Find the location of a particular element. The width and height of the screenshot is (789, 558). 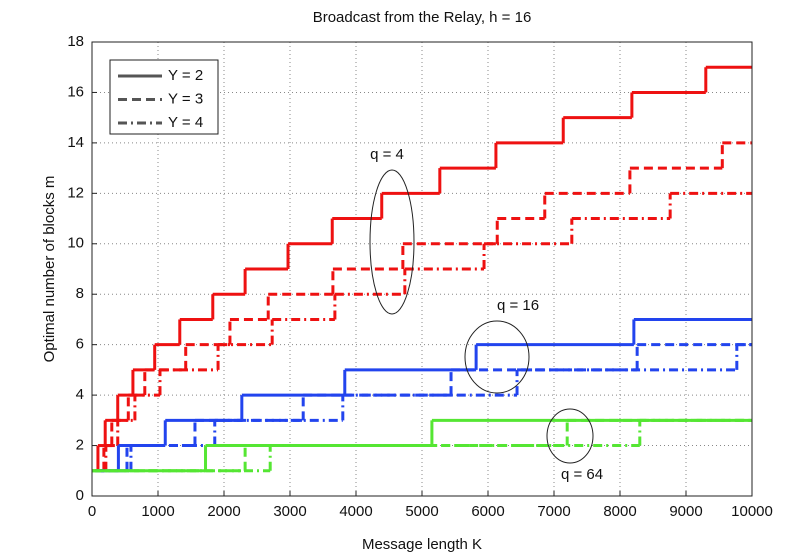

y-tick-label: 16 is located at coordinates (75, 91).